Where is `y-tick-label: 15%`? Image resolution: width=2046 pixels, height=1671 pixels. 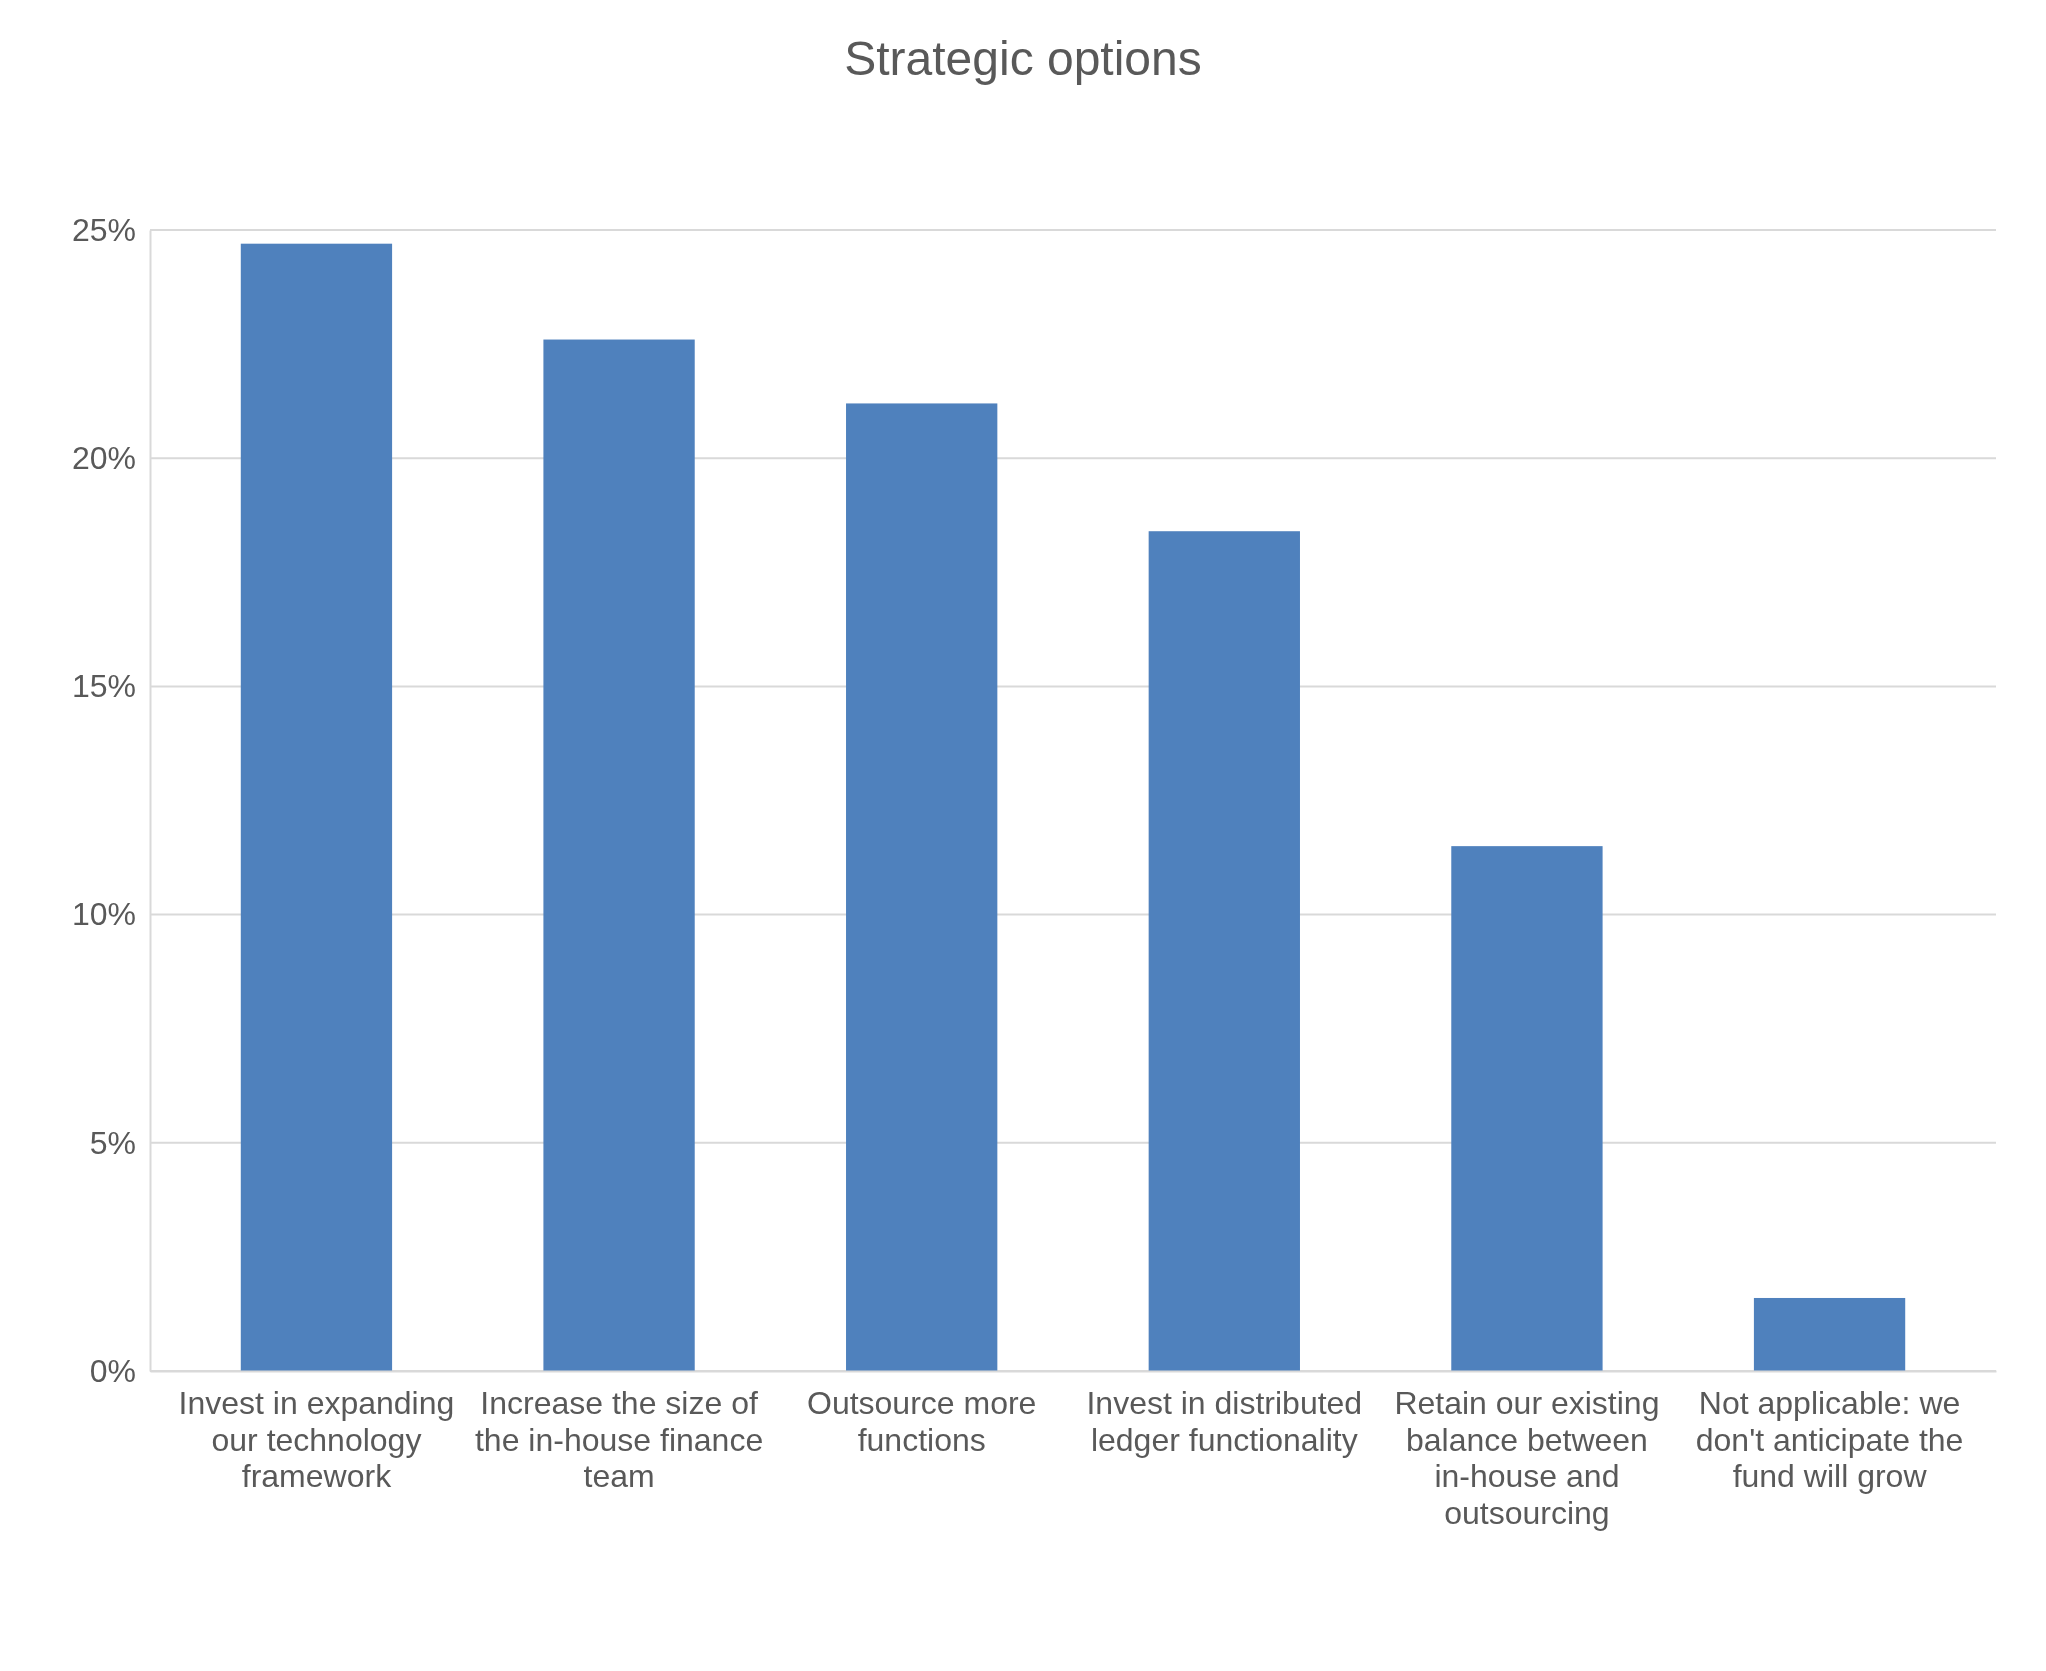 y-tick-label: 15% is located at coordinates (103, 686).